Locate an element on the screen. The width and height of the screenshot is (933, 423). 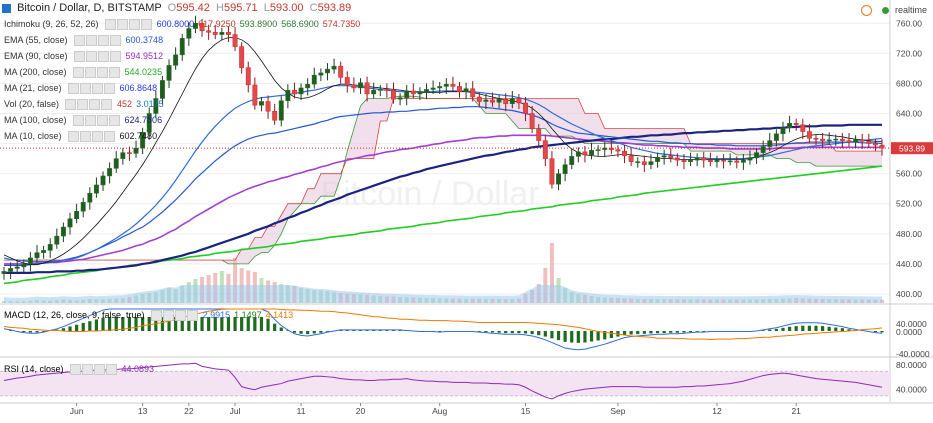
panel-legend-value: 4.1413 is located at coordinates (280, 315).